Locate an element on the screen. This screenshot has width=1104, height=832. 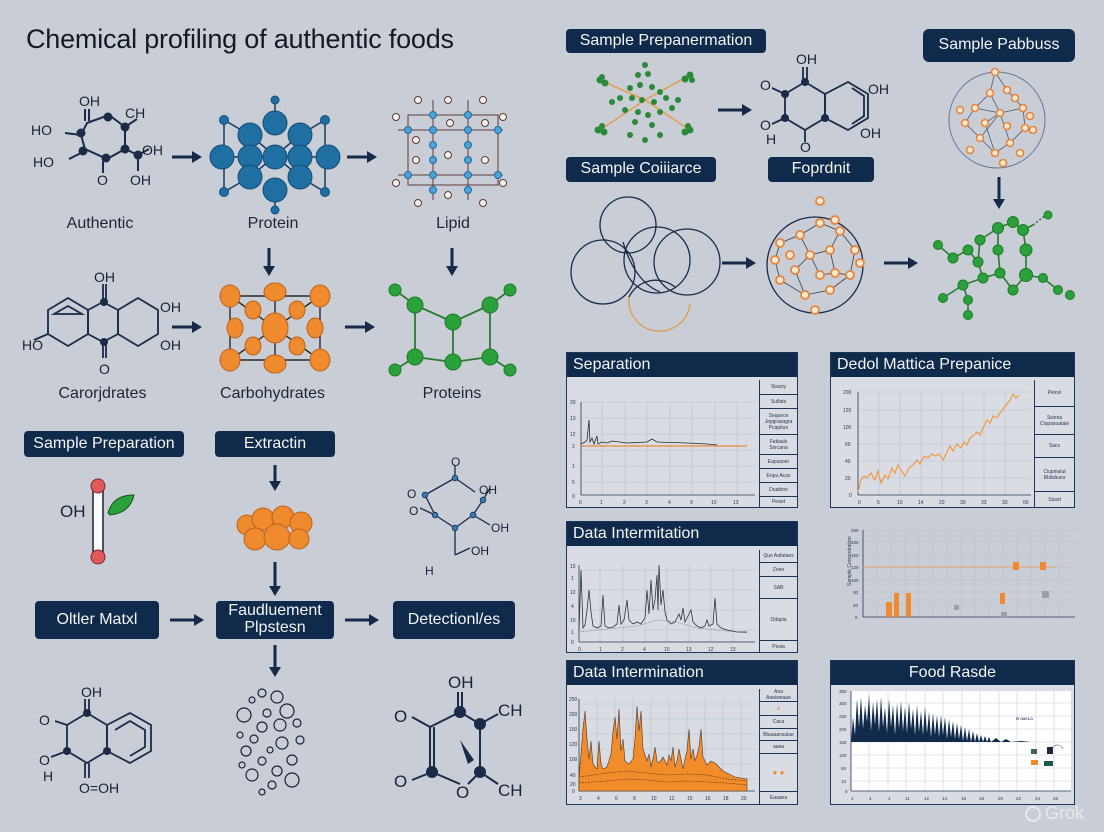
svg-text: 150 is located at coordinates (843, 742).